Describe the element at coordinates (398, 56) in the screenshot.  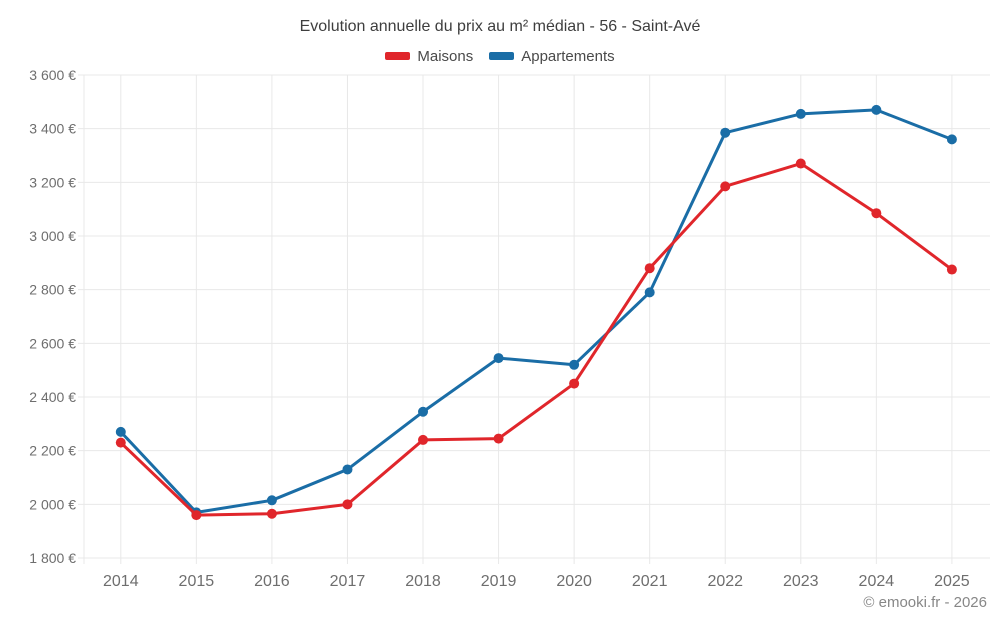
I see `maisons-legend-swatch-icon` at that location.